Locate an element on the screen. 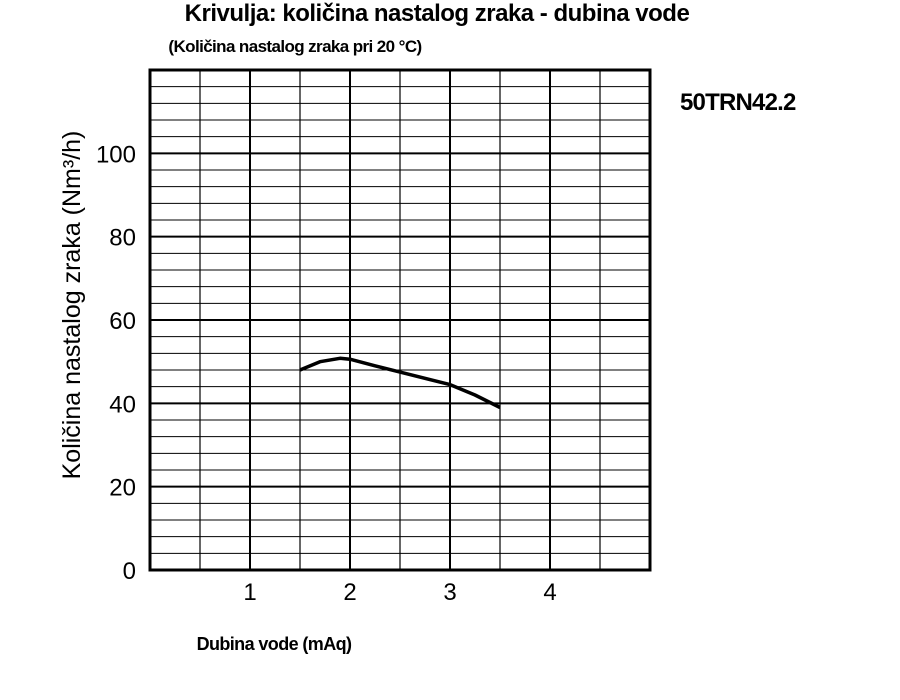 The image size is (900, 700). chart-subtitle: (Količina nastalog zraka pri 20 °C) is located at coordinates (294, 46).